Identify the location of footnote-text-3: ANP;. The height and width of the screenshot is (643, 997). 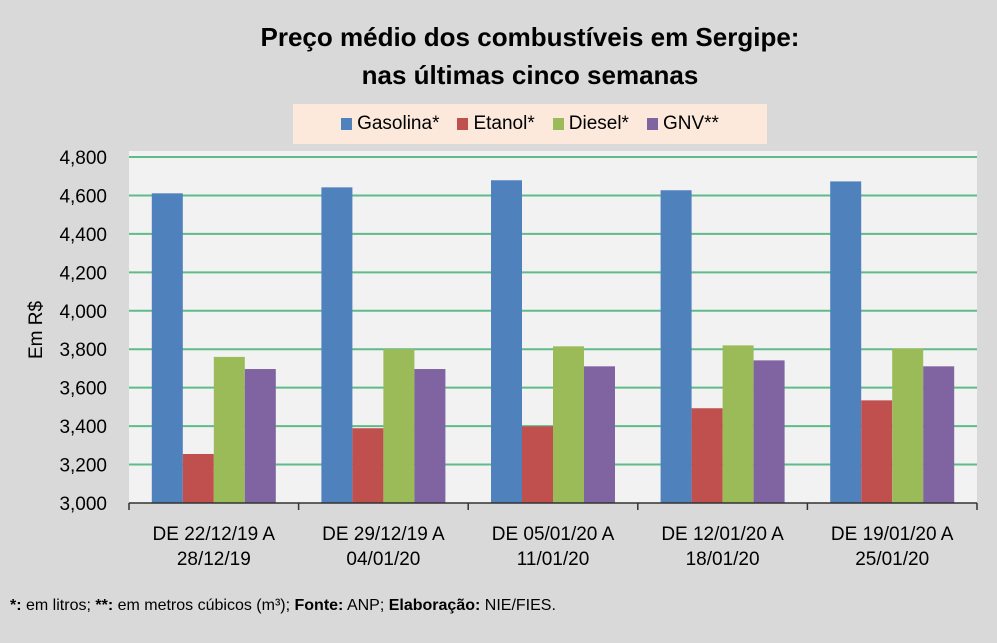
(366, 605).